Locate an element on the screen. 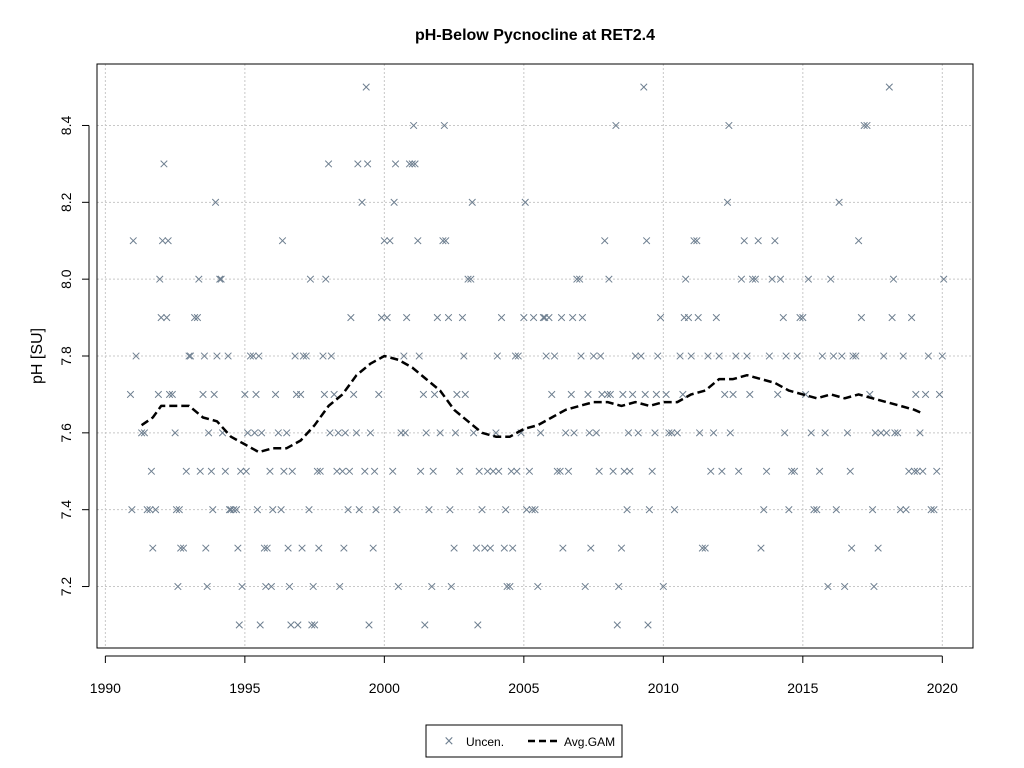 The height and width of the screenshot is (768, 1024). y-tick-label: 7.6 is located at coordinates (66, 433).